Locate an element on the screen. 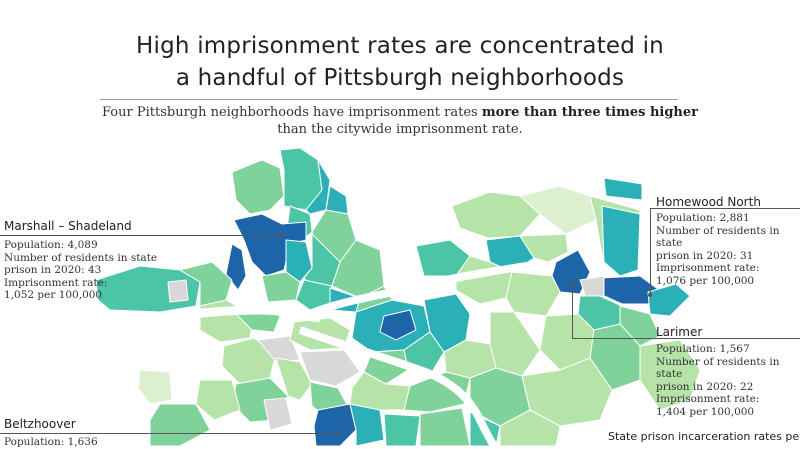 The height and width of the screenshot is (449, 800). callout-dot-larimer is located at coordinates (572, 284).